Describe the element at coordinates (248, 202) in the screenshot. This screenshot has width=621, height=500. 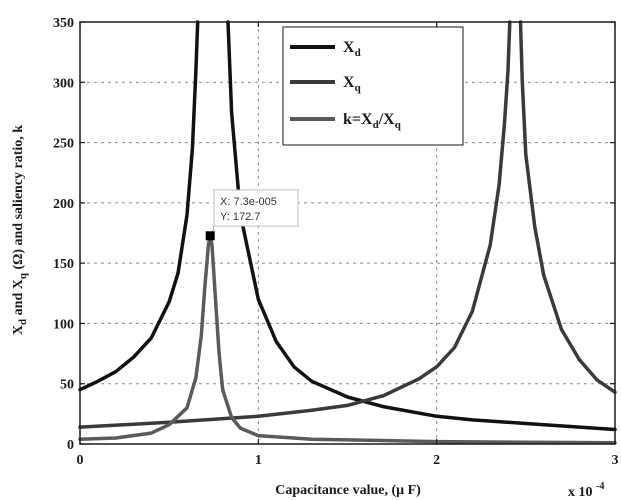
I see `datatip-x-text: X: 7.3e-005` at that location.